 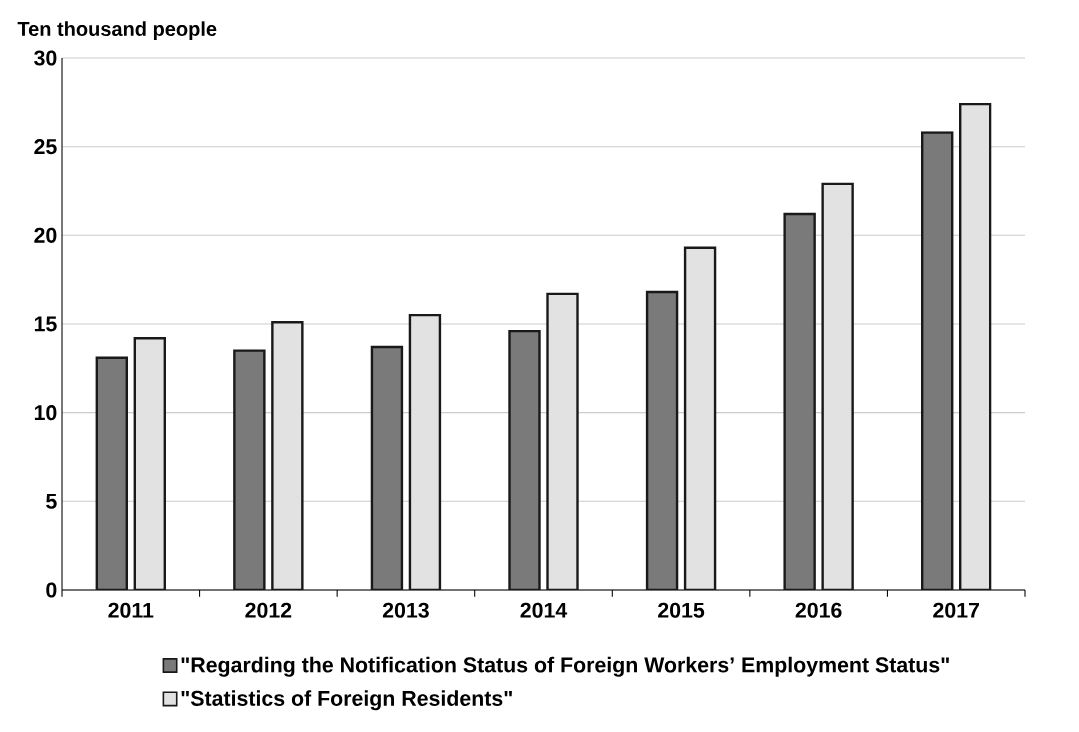 What do you see at coordinates (544, 610) in the screenshot?
I see `x-tick-label: 2014` at bounding box center [544, 610].